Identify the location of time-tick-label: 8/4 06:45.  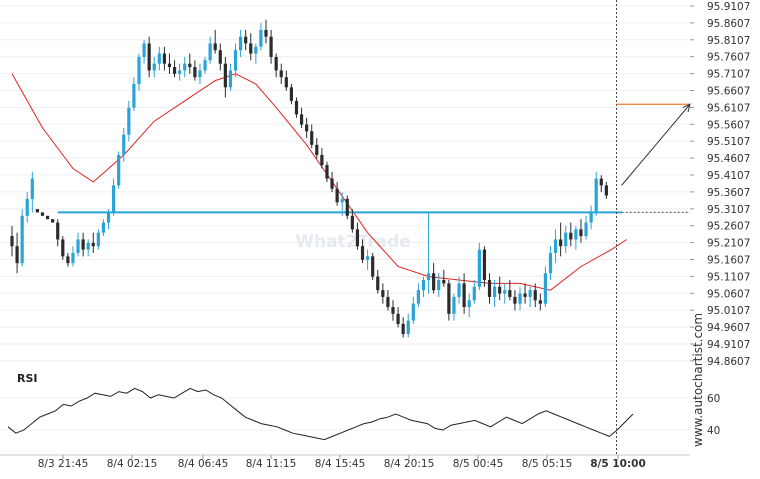
(203, 464).